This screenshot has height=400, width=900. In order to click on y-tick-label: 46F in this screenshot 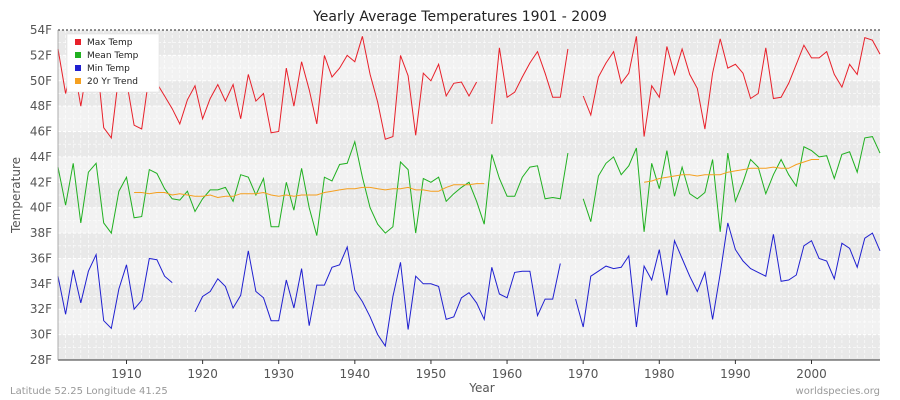, I will do `click(41, 132)`.